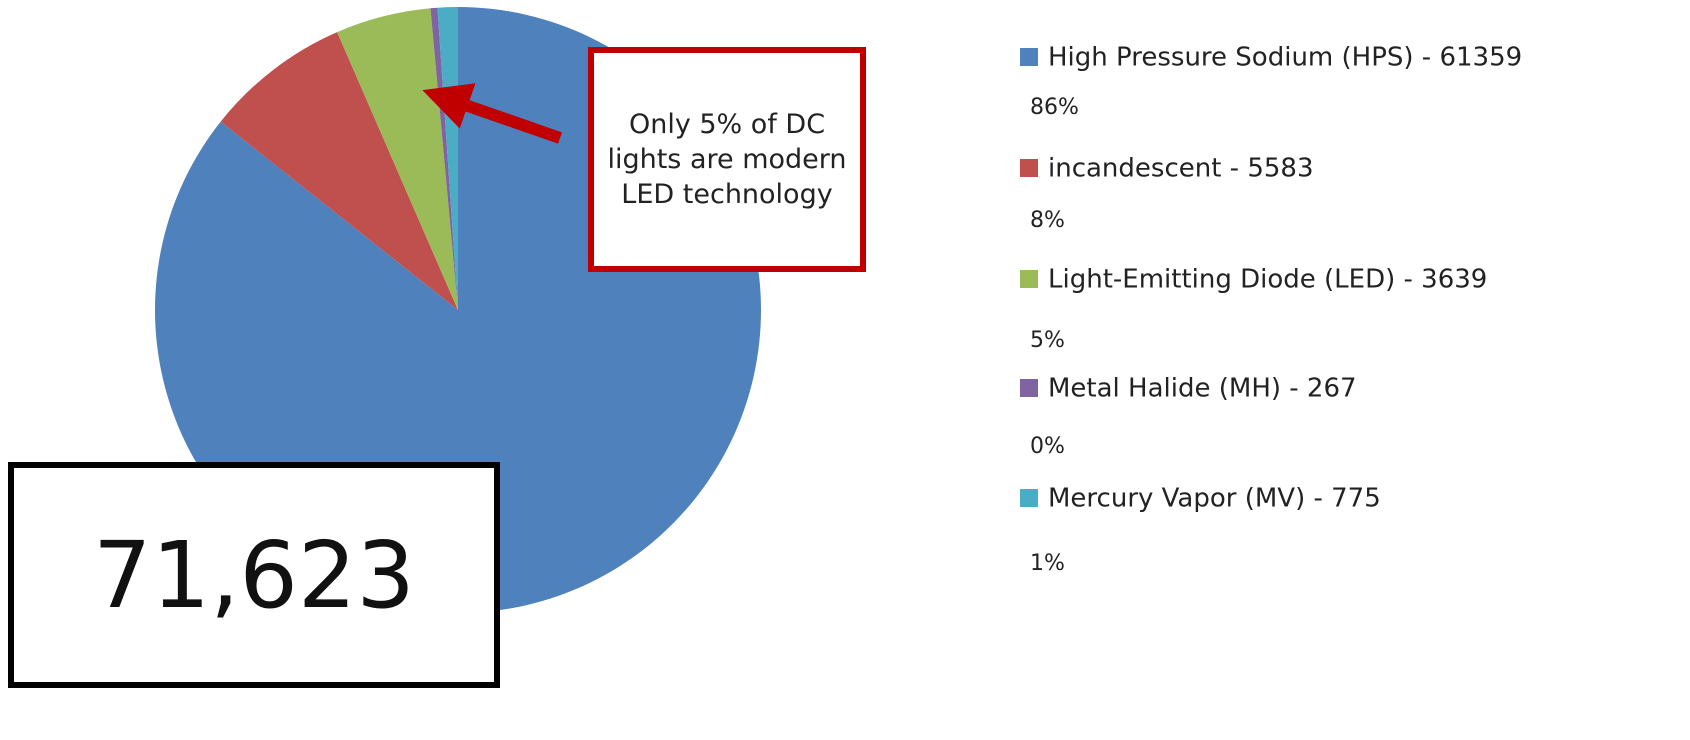 The width and height of the screenshot is (1690, 740). Describe the element at coordinates (1181, 169) in the screenshot. I see `legend-label: incandescent - 5583` at that location.